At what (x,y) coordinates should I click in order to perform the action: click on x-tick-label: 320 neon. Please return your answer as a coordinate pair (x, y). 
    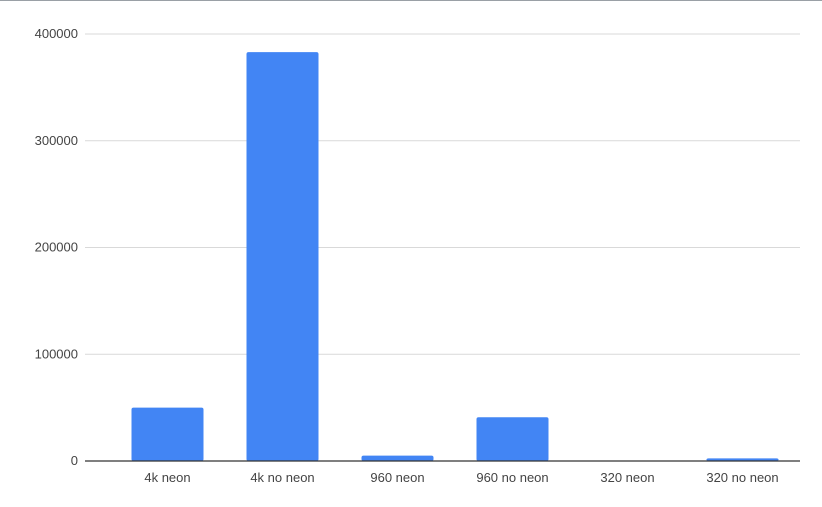
    Looking at the image, I should click on (627, 477).